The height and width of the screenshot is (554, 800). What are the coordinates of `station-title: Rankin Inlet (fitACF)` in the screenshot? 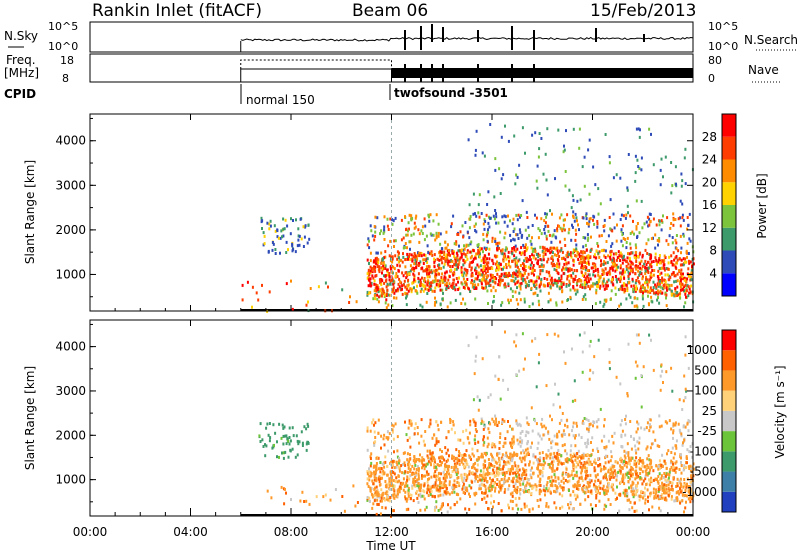 It's located at (177, 11).